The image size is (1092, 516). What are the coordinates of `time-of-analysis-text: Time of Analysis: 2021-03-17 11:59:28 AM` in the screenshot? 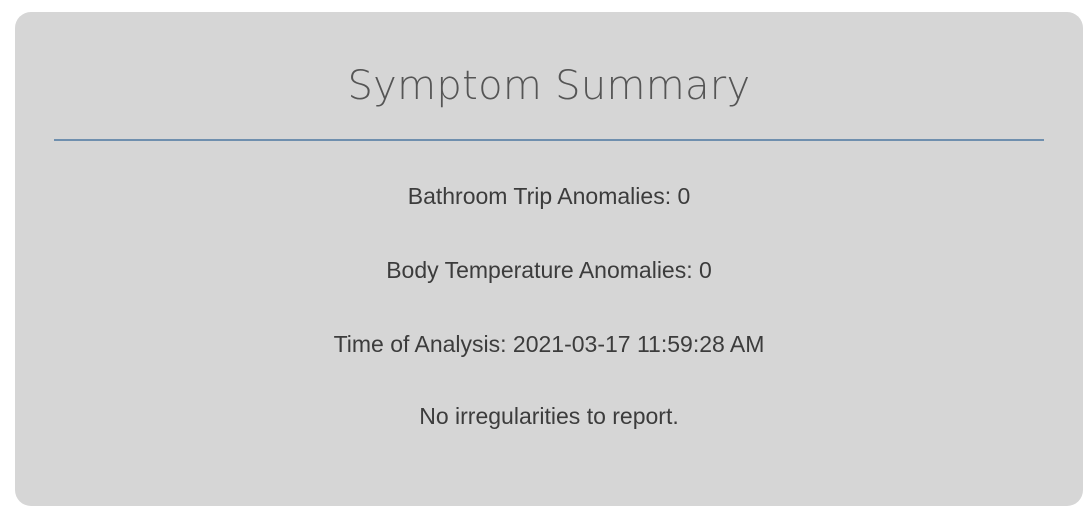 It's located at (549, 344).